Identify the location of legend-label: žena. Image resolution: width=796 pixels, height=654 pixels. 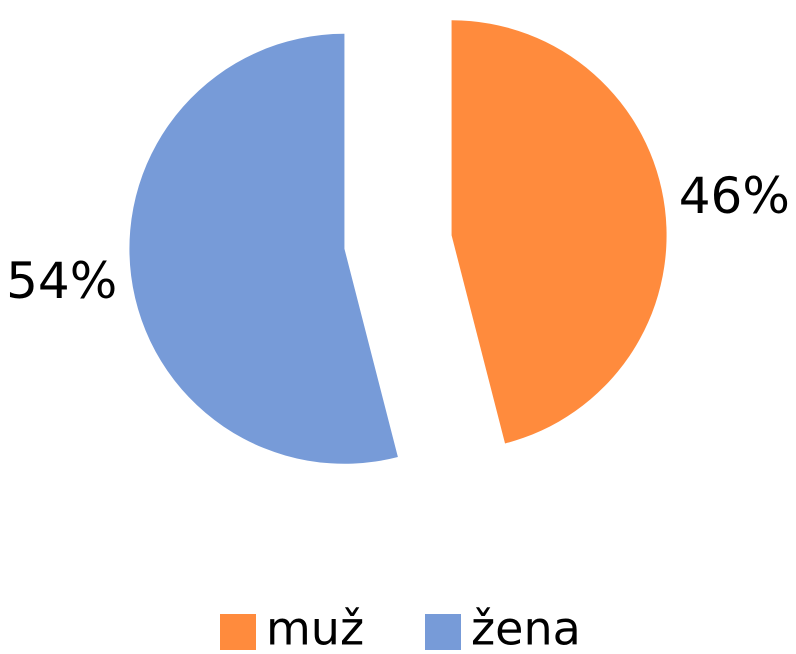
(526, 628).